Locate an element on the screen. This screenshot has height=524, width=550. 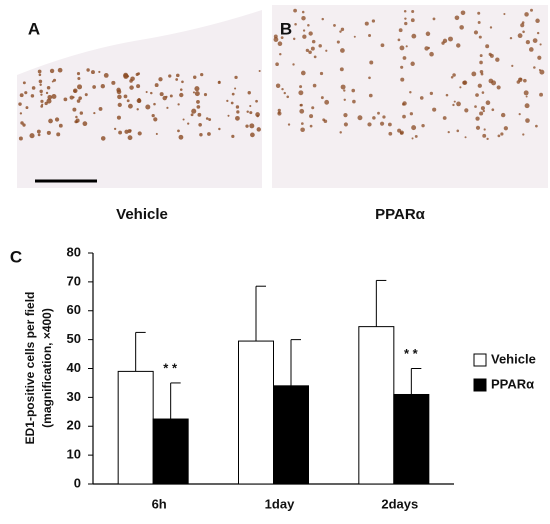
panel-label: A is located at coordinates (34, 28).